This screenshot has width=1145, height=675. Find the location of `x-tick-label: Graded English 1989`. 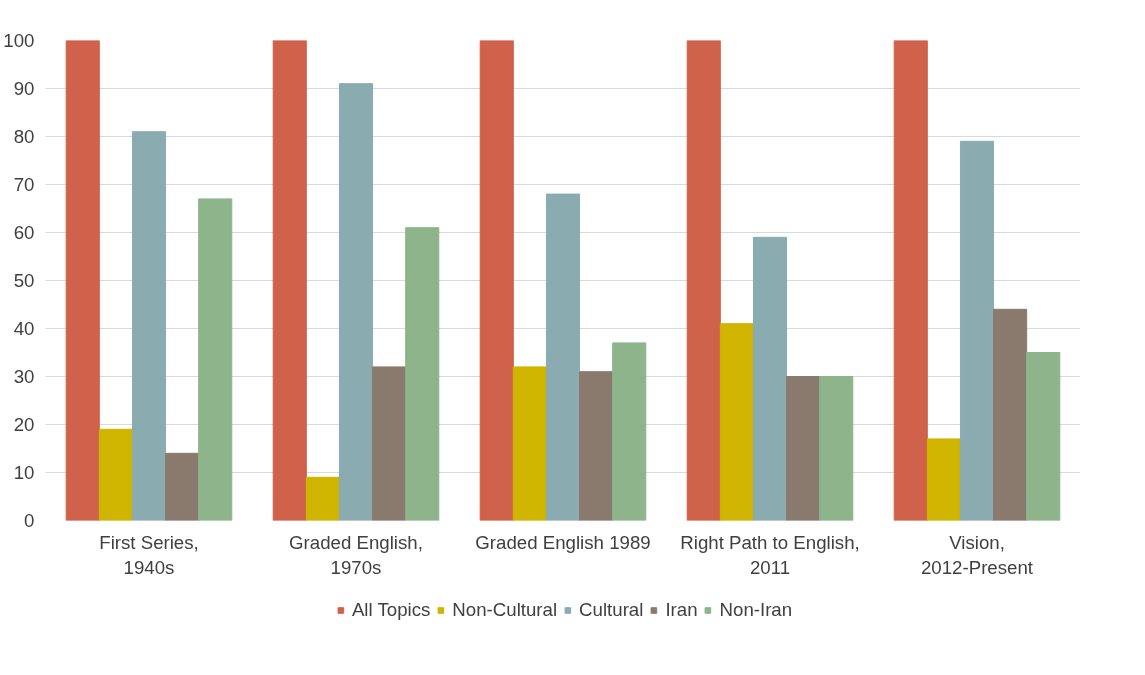

x-tick-label: Graded English 1989 is located at coordinates (563, 542).